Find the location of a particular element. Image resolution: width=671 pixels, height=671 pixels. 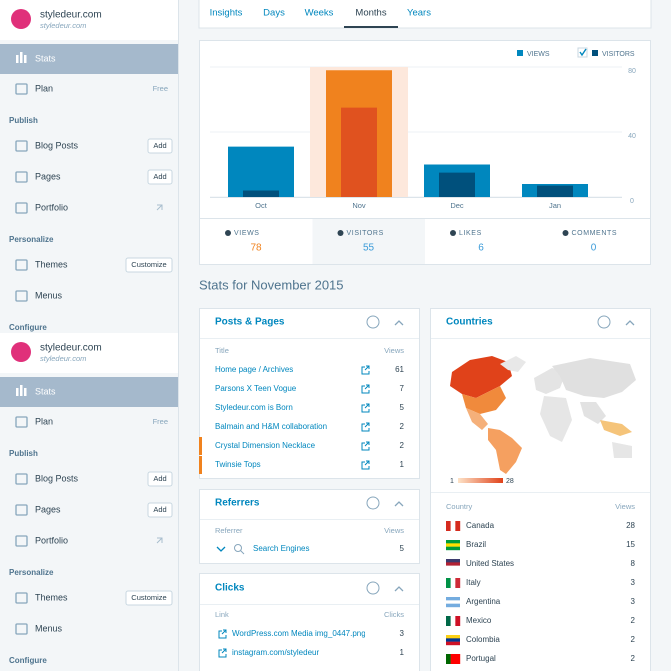

post-title: Parsons X Teen Vogue is located at coordinates (256, 388).